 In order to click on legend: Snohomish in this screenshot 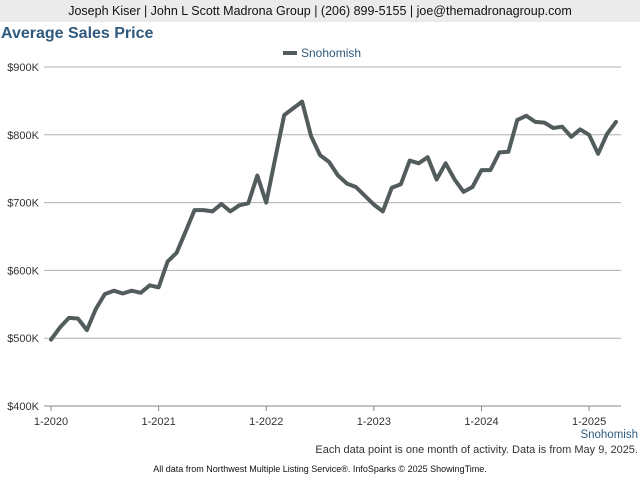, I will do `click(322, 53)`.